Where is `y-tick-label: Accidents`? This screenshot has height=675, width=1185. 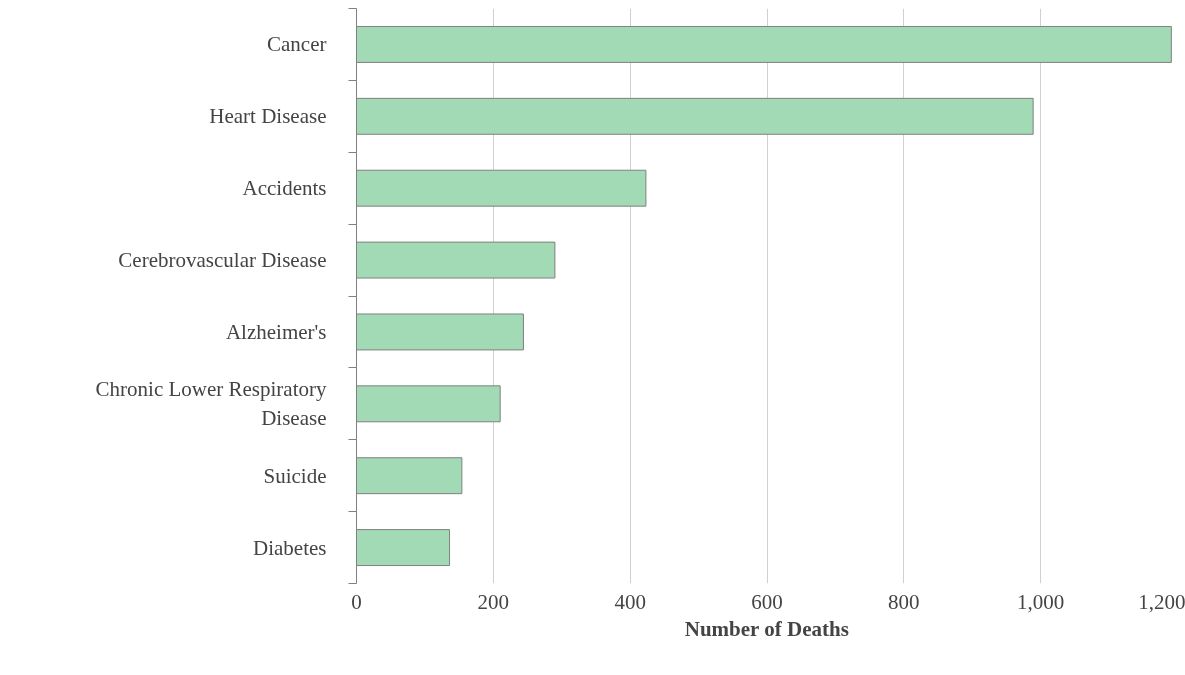 y-tick-label: Accidents is located at coordinates (284, 188).